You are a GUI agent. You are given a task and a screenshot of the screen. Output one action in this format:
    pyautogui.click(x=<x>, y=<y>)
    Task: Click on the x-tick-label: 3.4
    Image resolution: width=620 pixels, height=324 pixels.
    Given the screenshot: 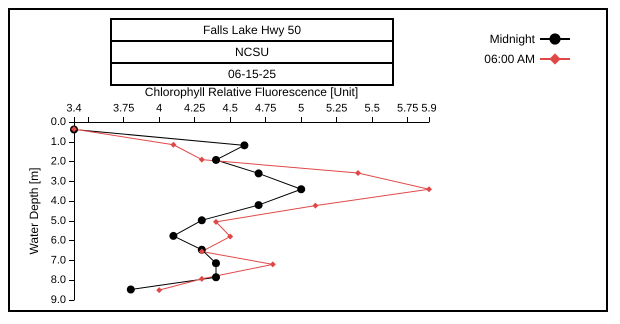 What is the action you would take?
    pyautogui.click(x=74, y=108)
    